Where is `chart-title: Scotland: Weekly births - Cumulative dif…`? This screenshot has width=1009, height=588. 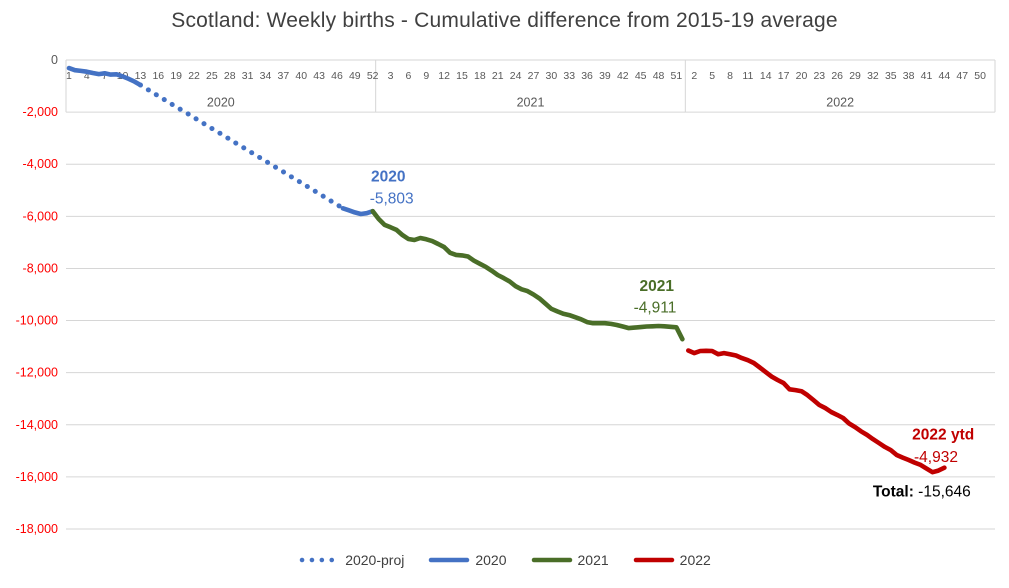
chart-title: Scotland: Weekly births - Cumulative dif… is located at coordinates (504, 20).